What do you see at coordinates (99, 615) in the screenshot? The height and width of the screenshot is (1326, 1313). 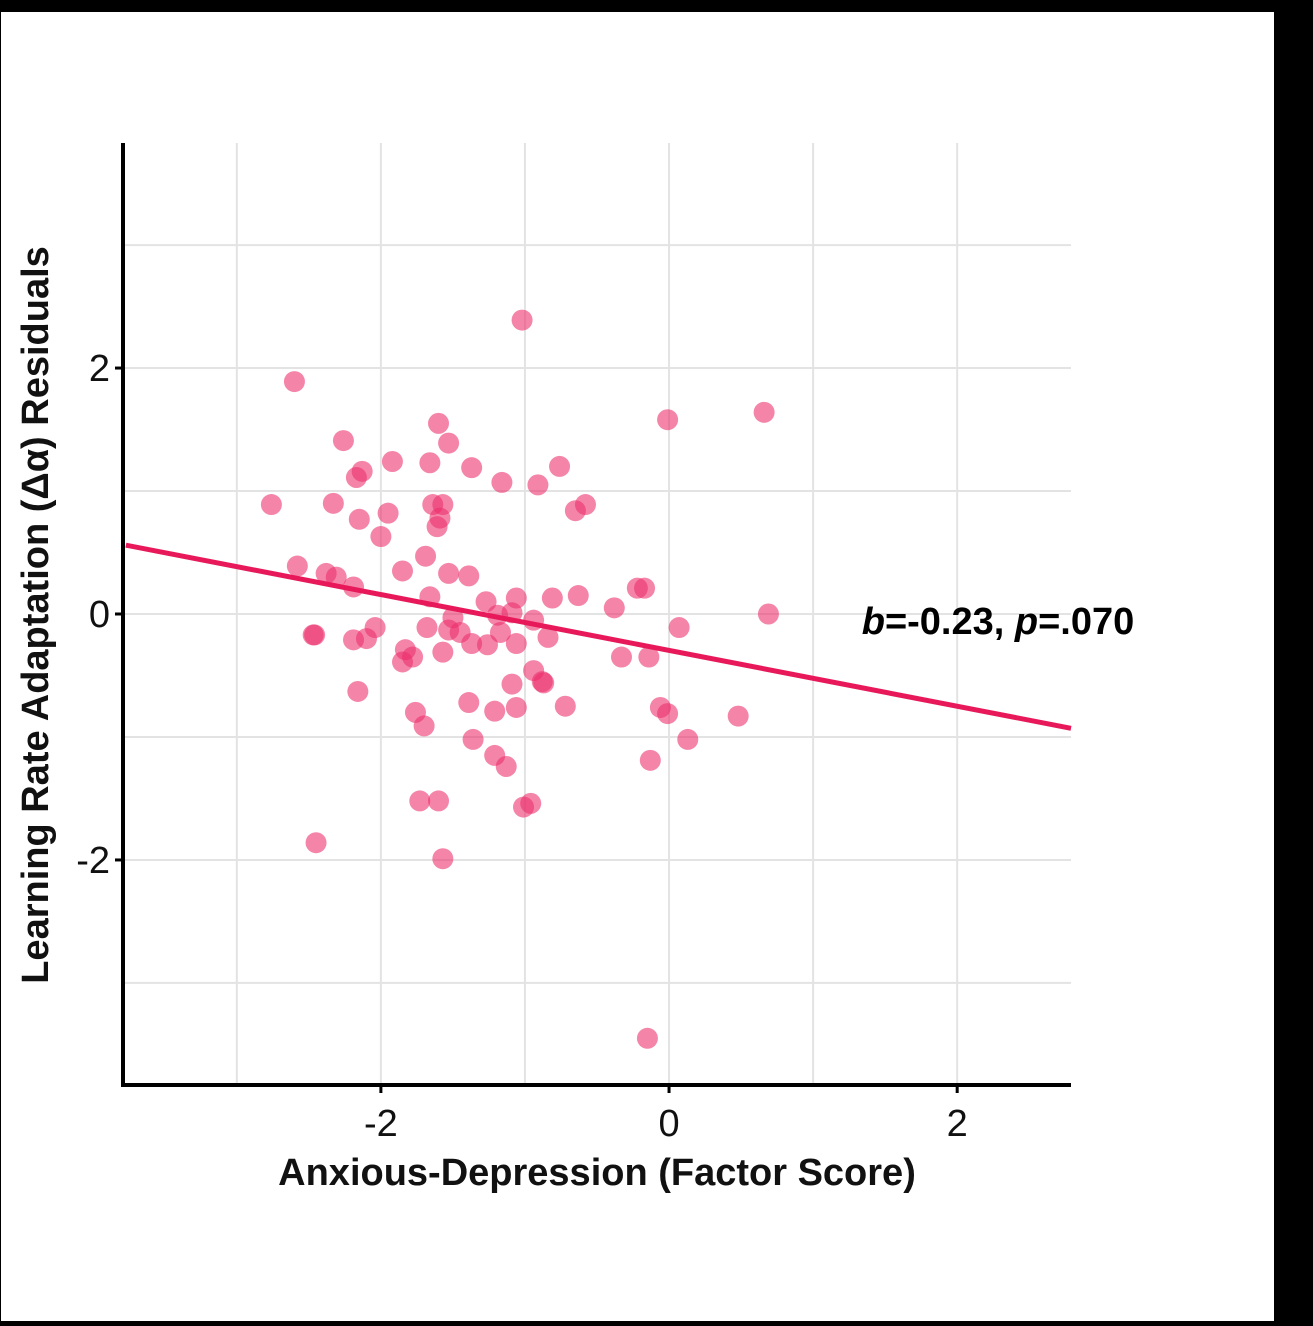 I see `y-tick-label: 0` at bounding box center [99, 615].